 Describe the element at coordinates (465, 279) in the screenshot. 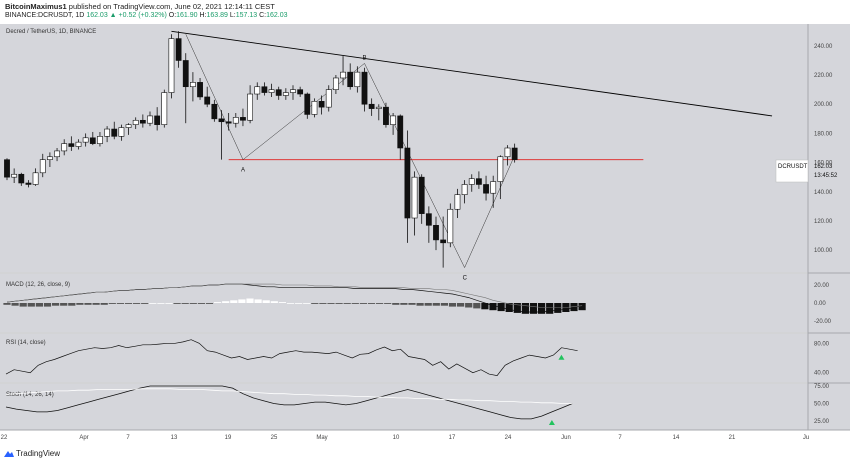

I see `wave-label-c: C` at that location.